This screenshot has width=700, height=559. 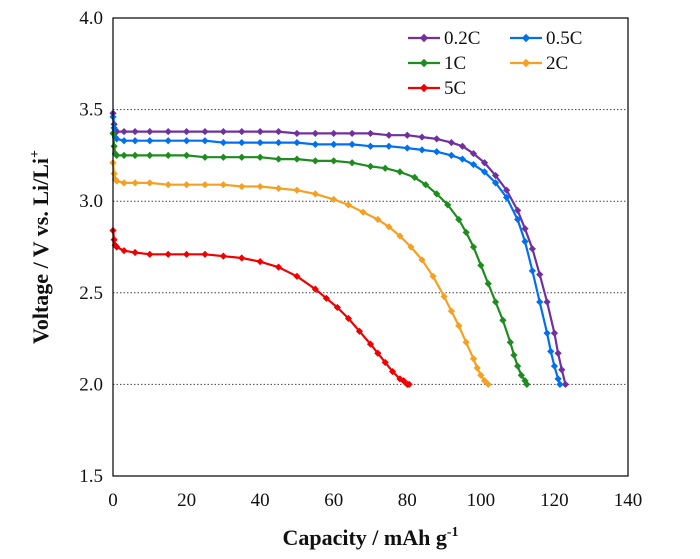 What do you see at coordinates (422, 150) in the screenshot?
I see `data-point-0.5C-21` at bounding box center [422, 150].